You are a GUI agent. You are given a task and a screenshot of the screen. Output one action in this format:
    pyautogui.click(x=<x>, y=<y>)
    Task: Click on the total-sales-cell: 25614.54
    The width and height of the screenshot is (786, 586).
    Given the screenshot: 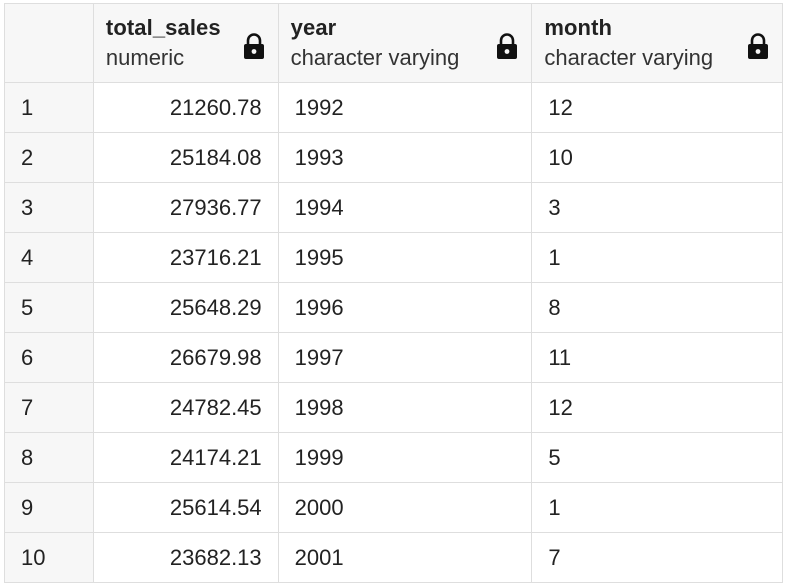 What is the action you would take?
    pyautogui.click(x=186, y=508)
    